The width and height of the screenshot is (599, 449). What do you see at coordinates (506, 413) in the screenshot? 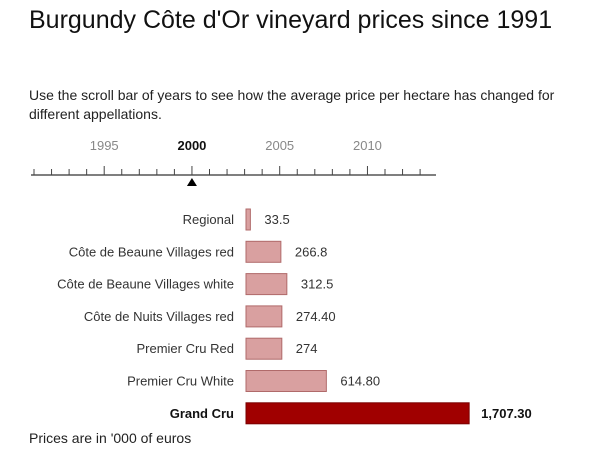
I see `value-label: 1,707.30` at bounding box center [506, 413].